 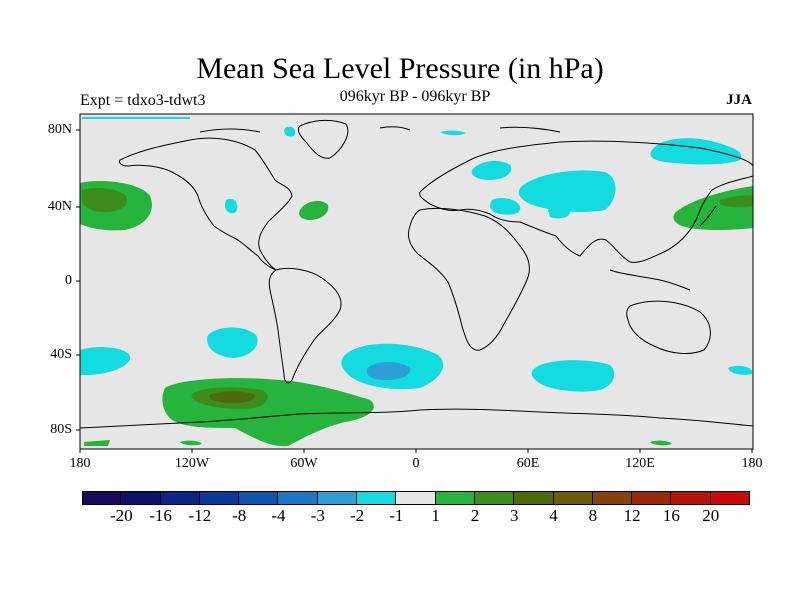 I want to click on period-label: 096kyr BP - 096kyr BP, so click(x=415, y=96).